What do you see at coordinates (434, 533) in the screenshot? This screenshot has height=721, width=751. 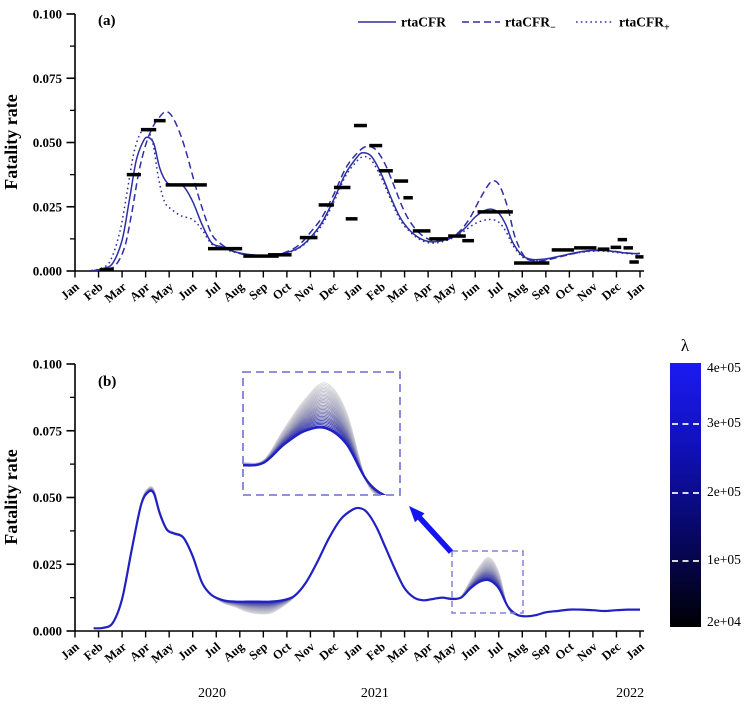 I see `zoom-arrow-shaft` at bounding box center [434, 533].